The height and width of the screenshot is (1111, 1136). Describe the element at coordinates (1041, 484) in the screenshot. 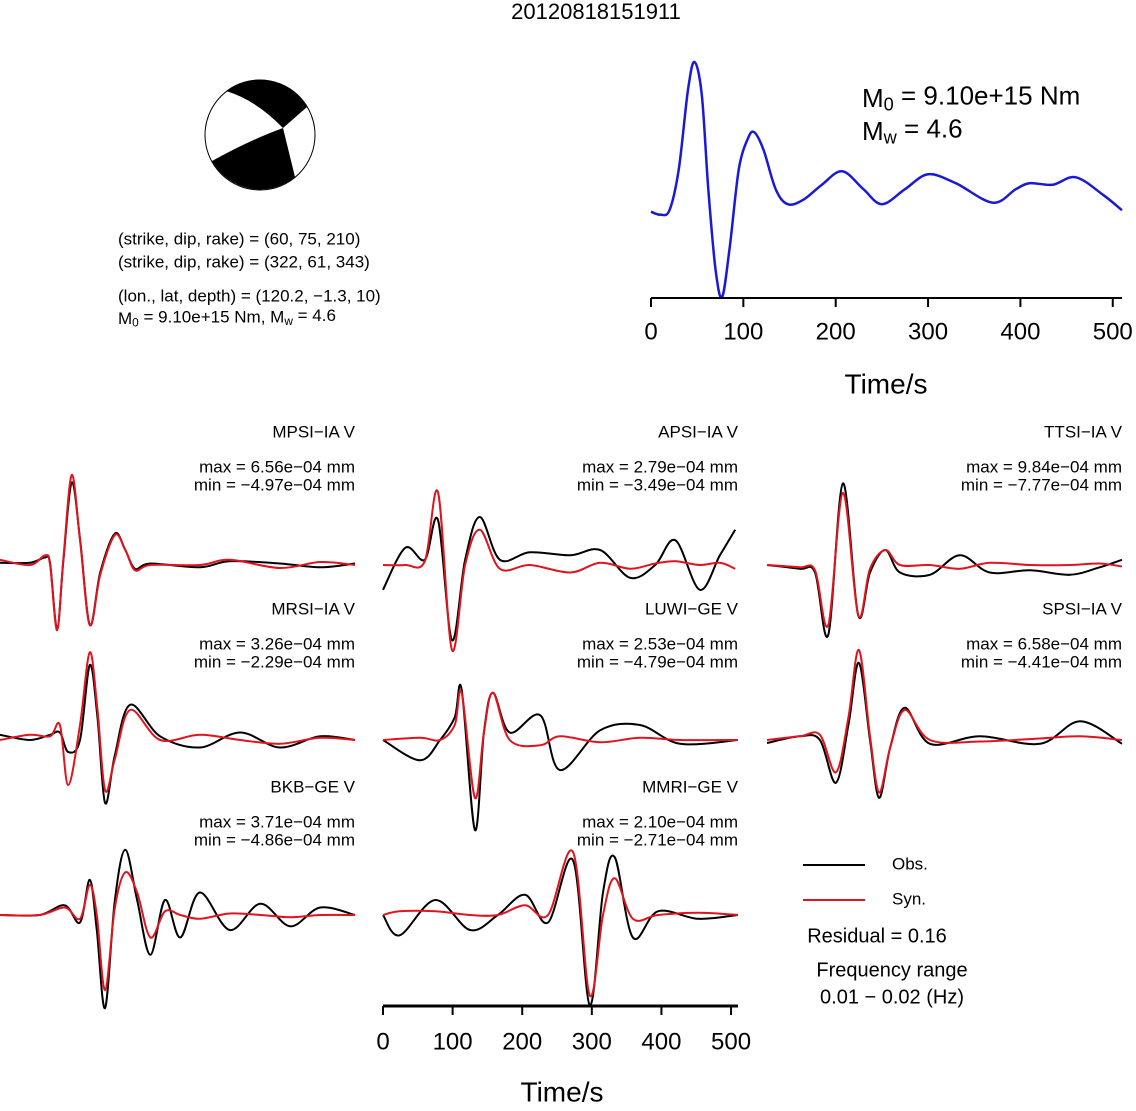

I see `min-amplitude: min = −7.77e−04 mm` at that location.